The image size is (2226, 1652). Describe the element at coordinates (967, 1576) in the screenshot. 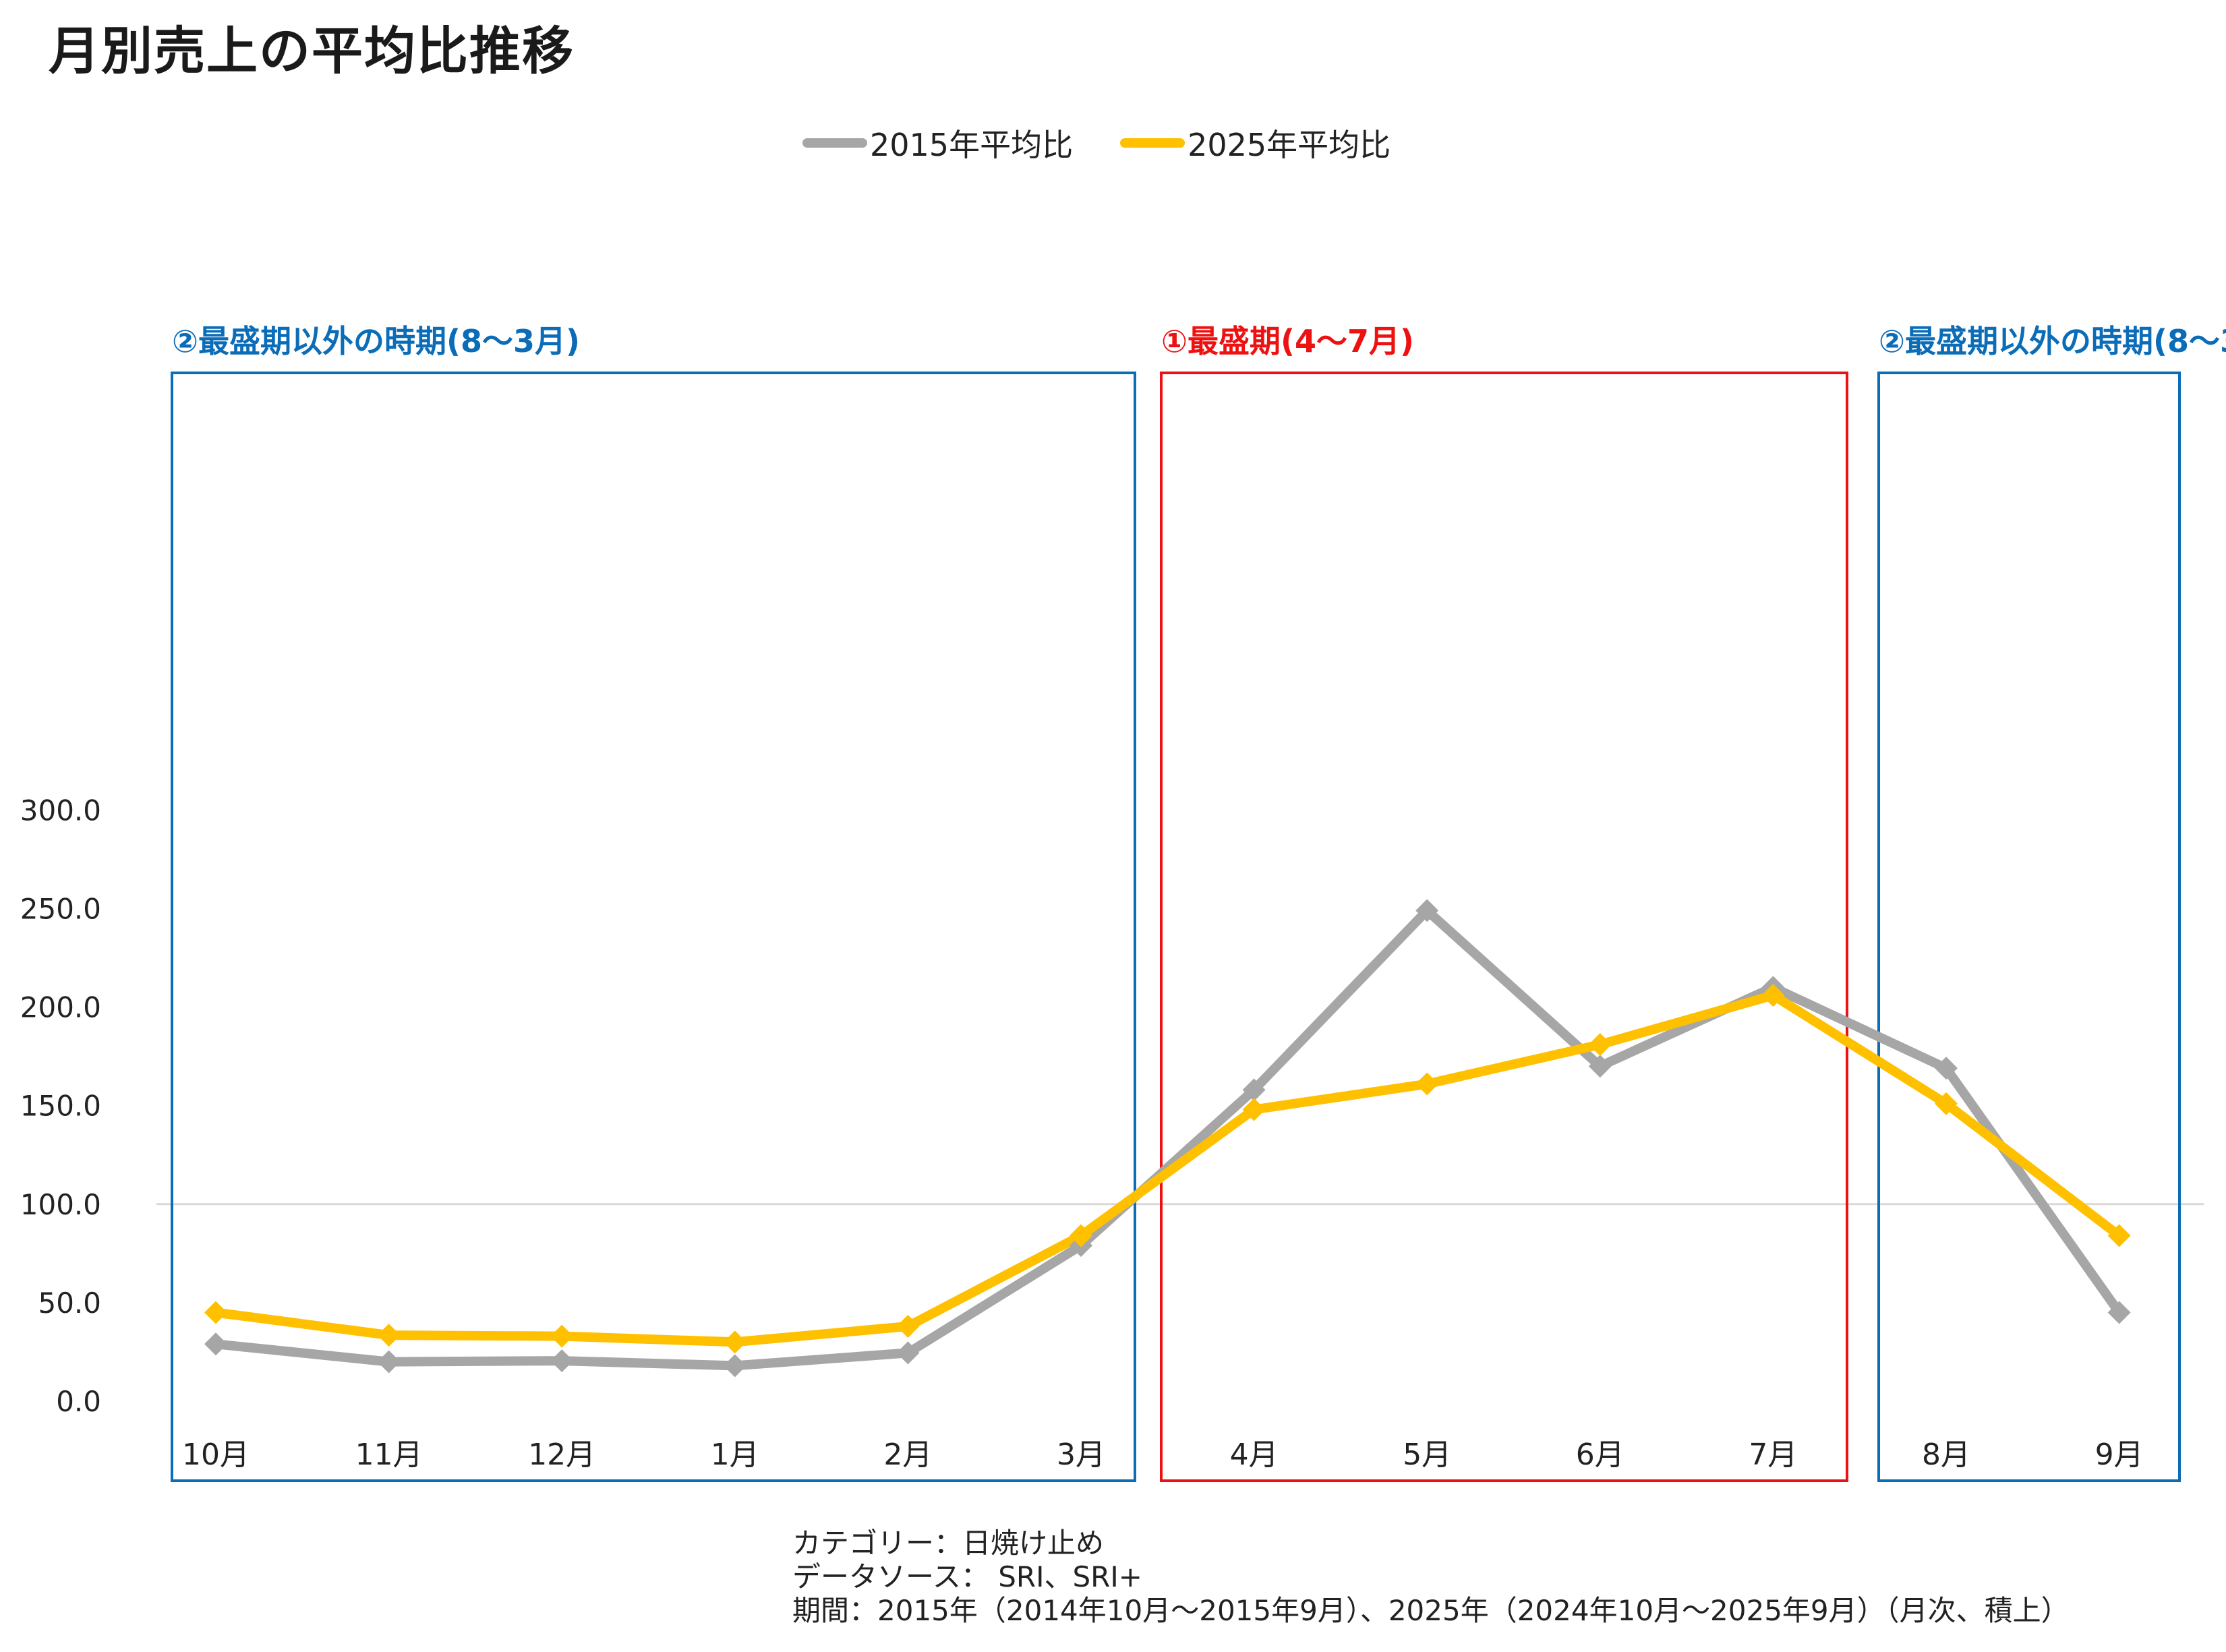

I see `footnote-source: データソース： SRI、SRI+` at that location.